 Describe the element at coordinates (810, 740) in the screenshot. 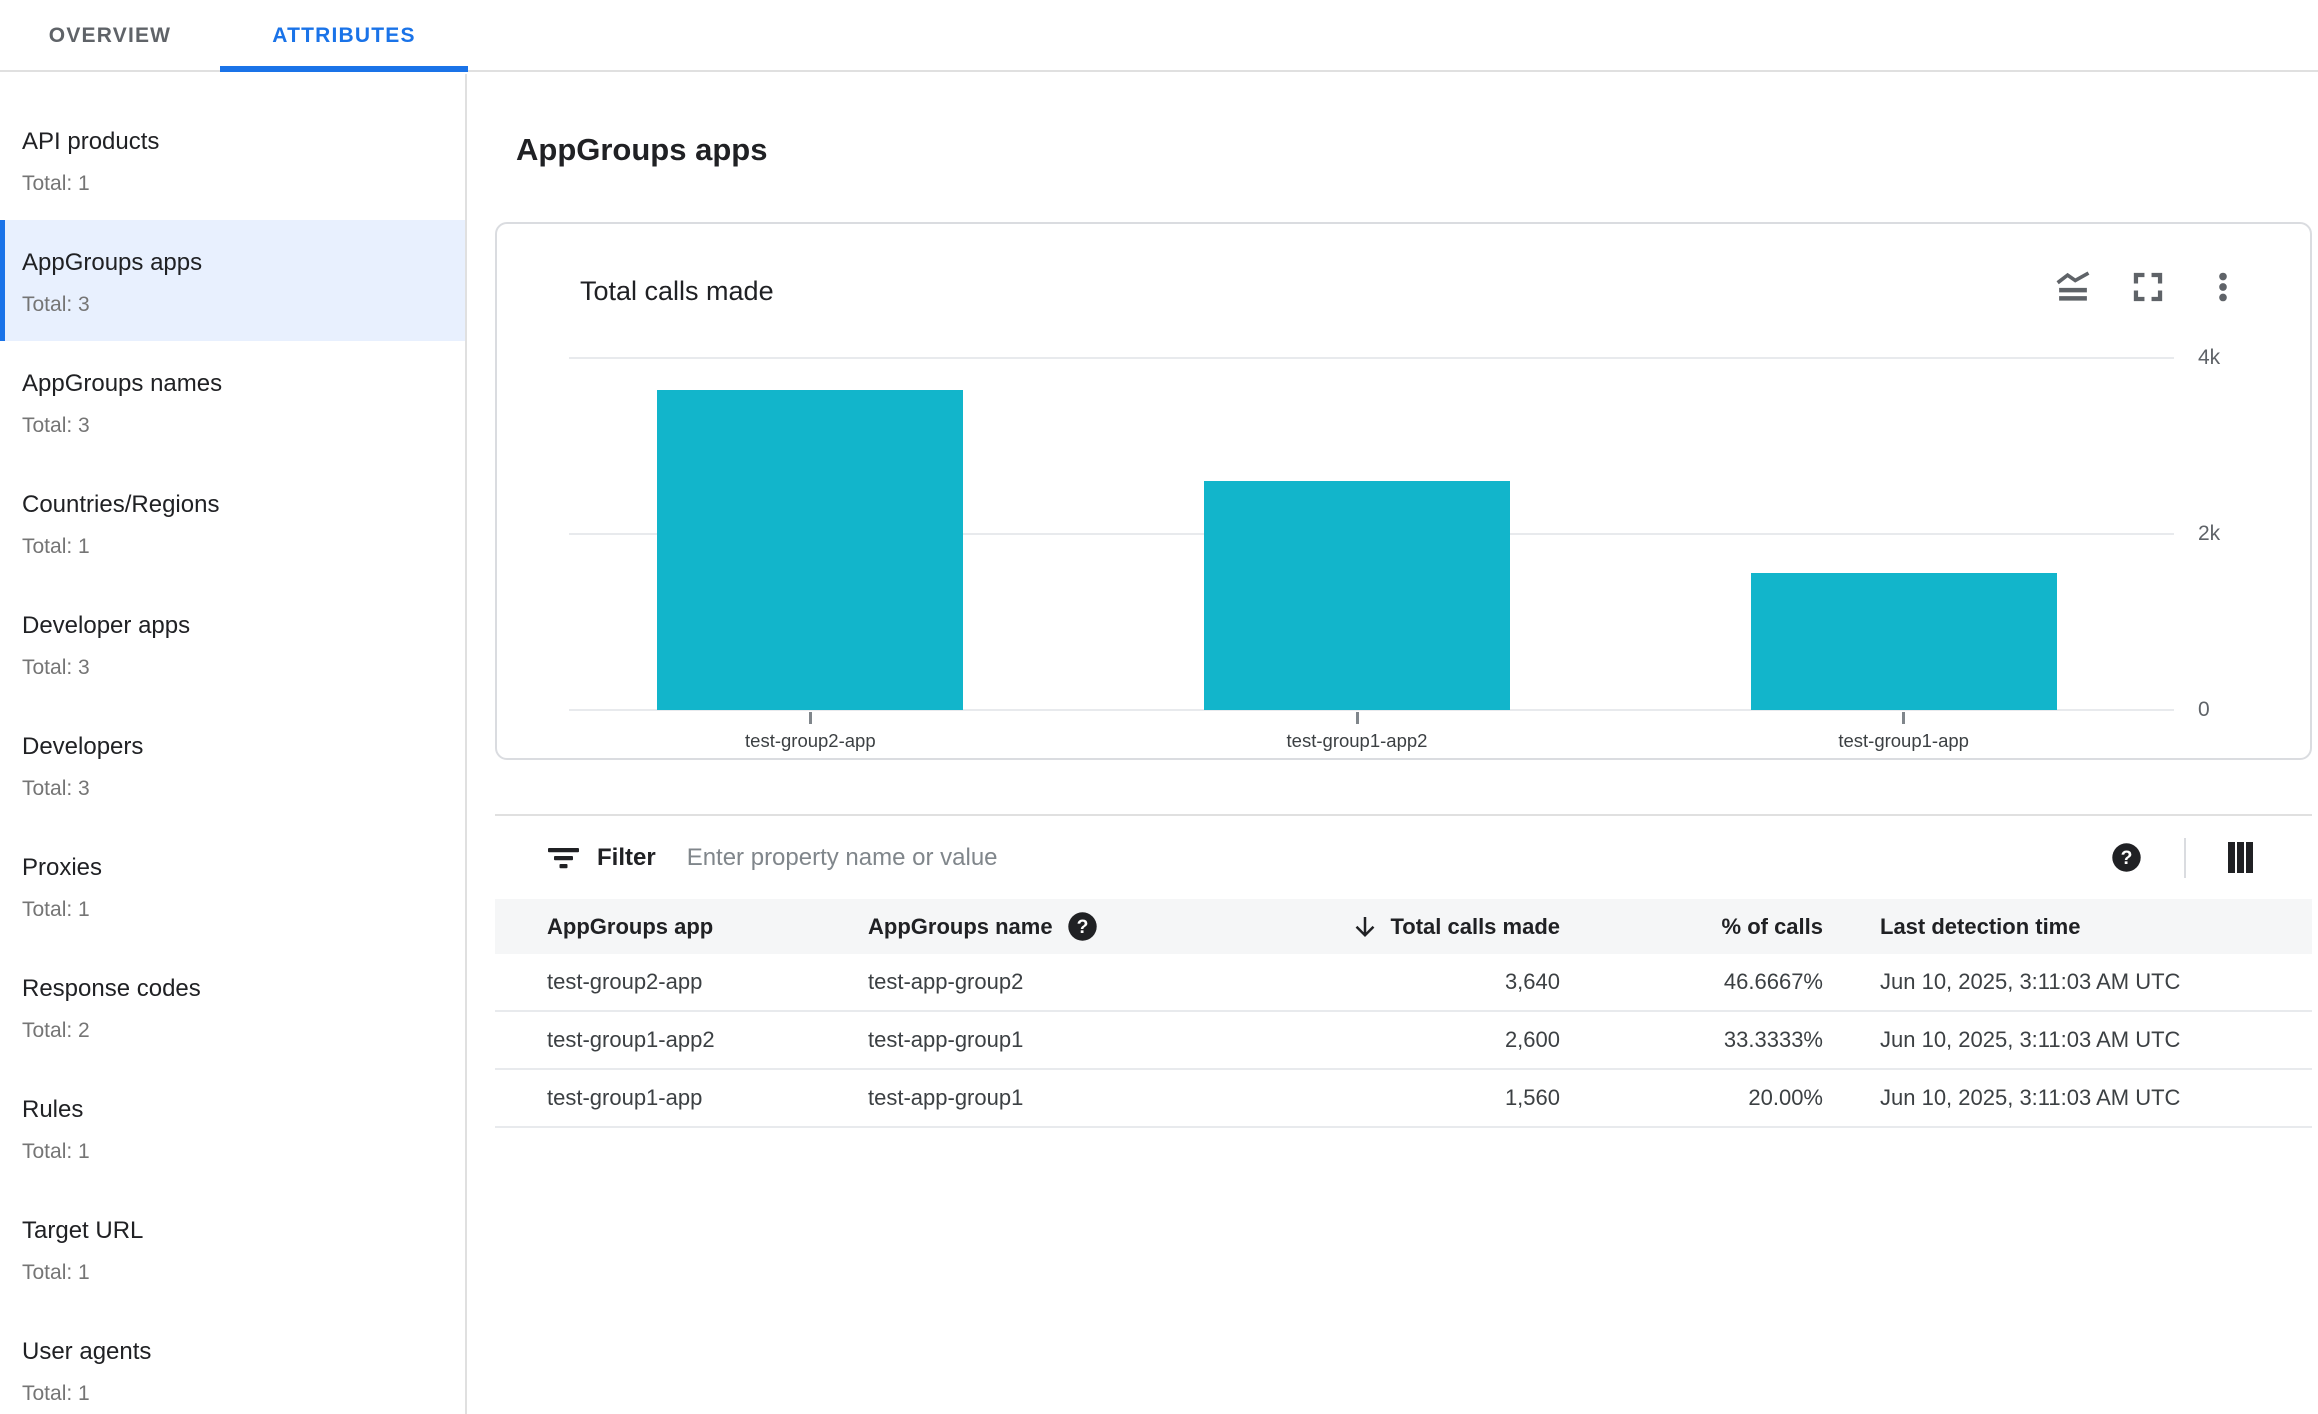

I see `x-axis-label-test-group2-app: test-group2-app` at that location.